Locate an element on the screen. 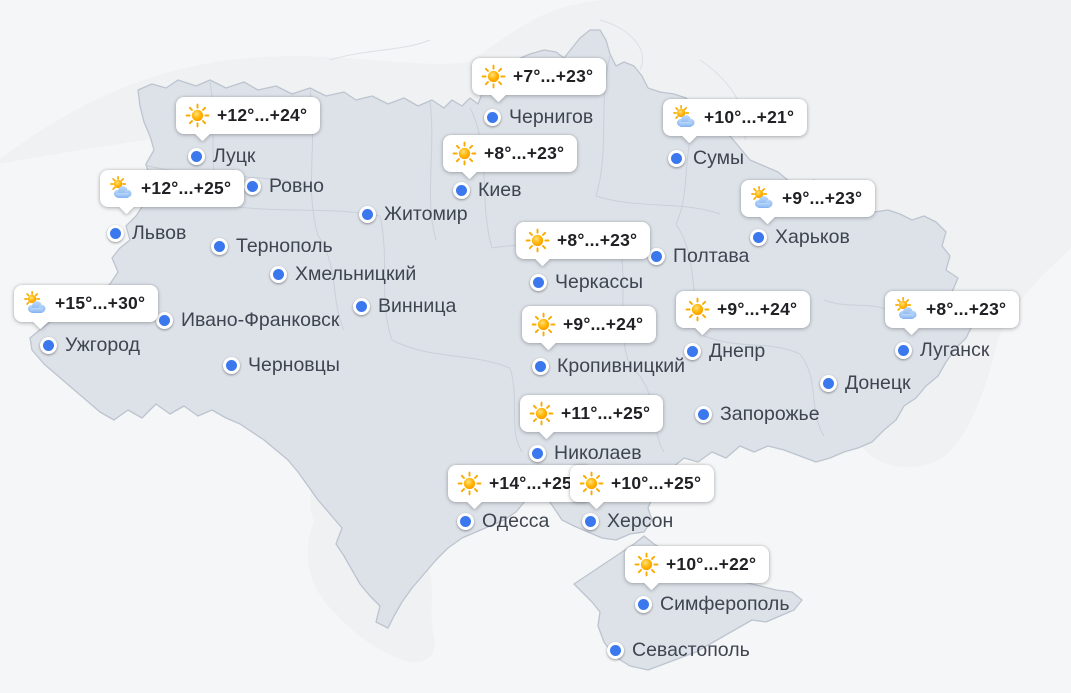 This screenshot has height=693, width=1071. city-label: Черкассы is located at coordinates (599, 282).